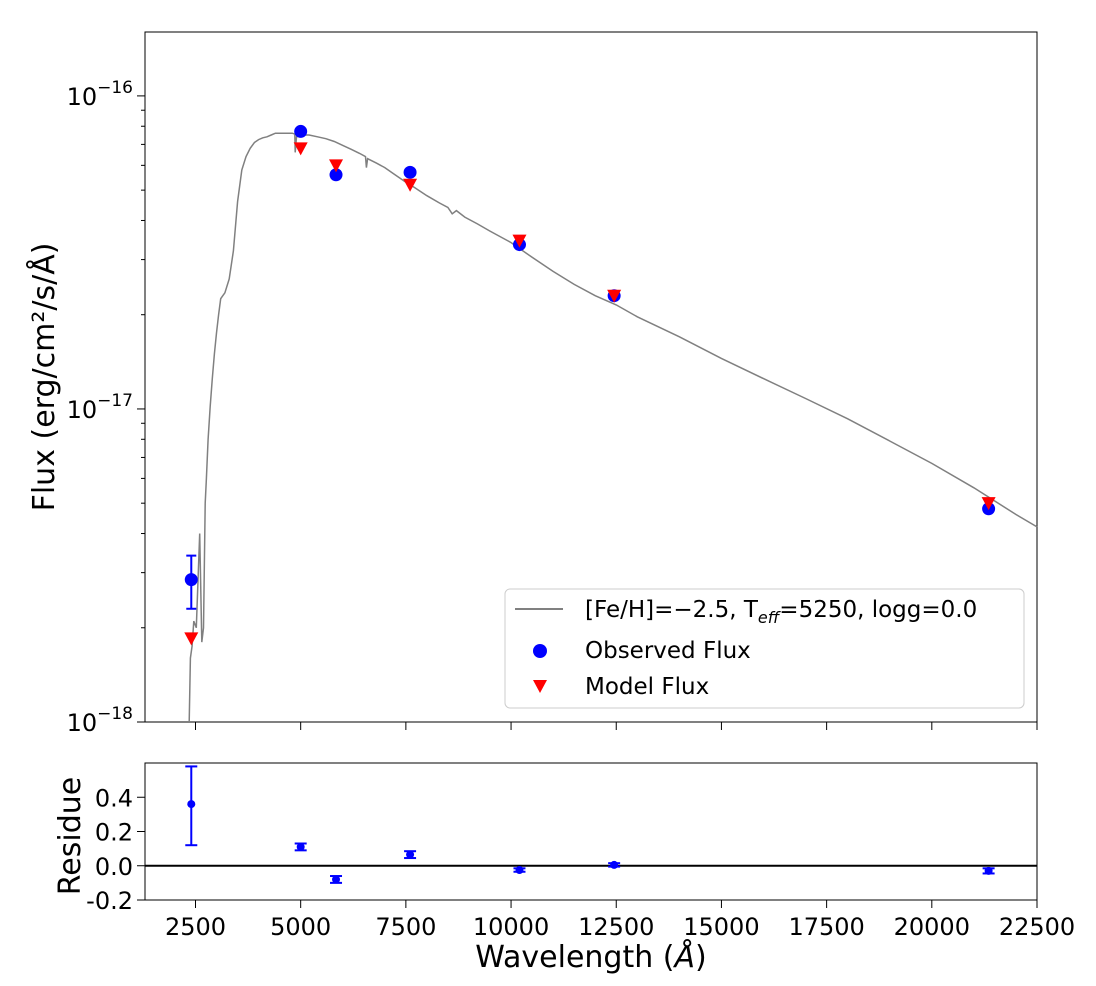 The image size is (1096, 986). What do you see at coordinates (721, 927) in the screenshot?
I see `x-tick-label: 15000` at bounding box center [721, 927].